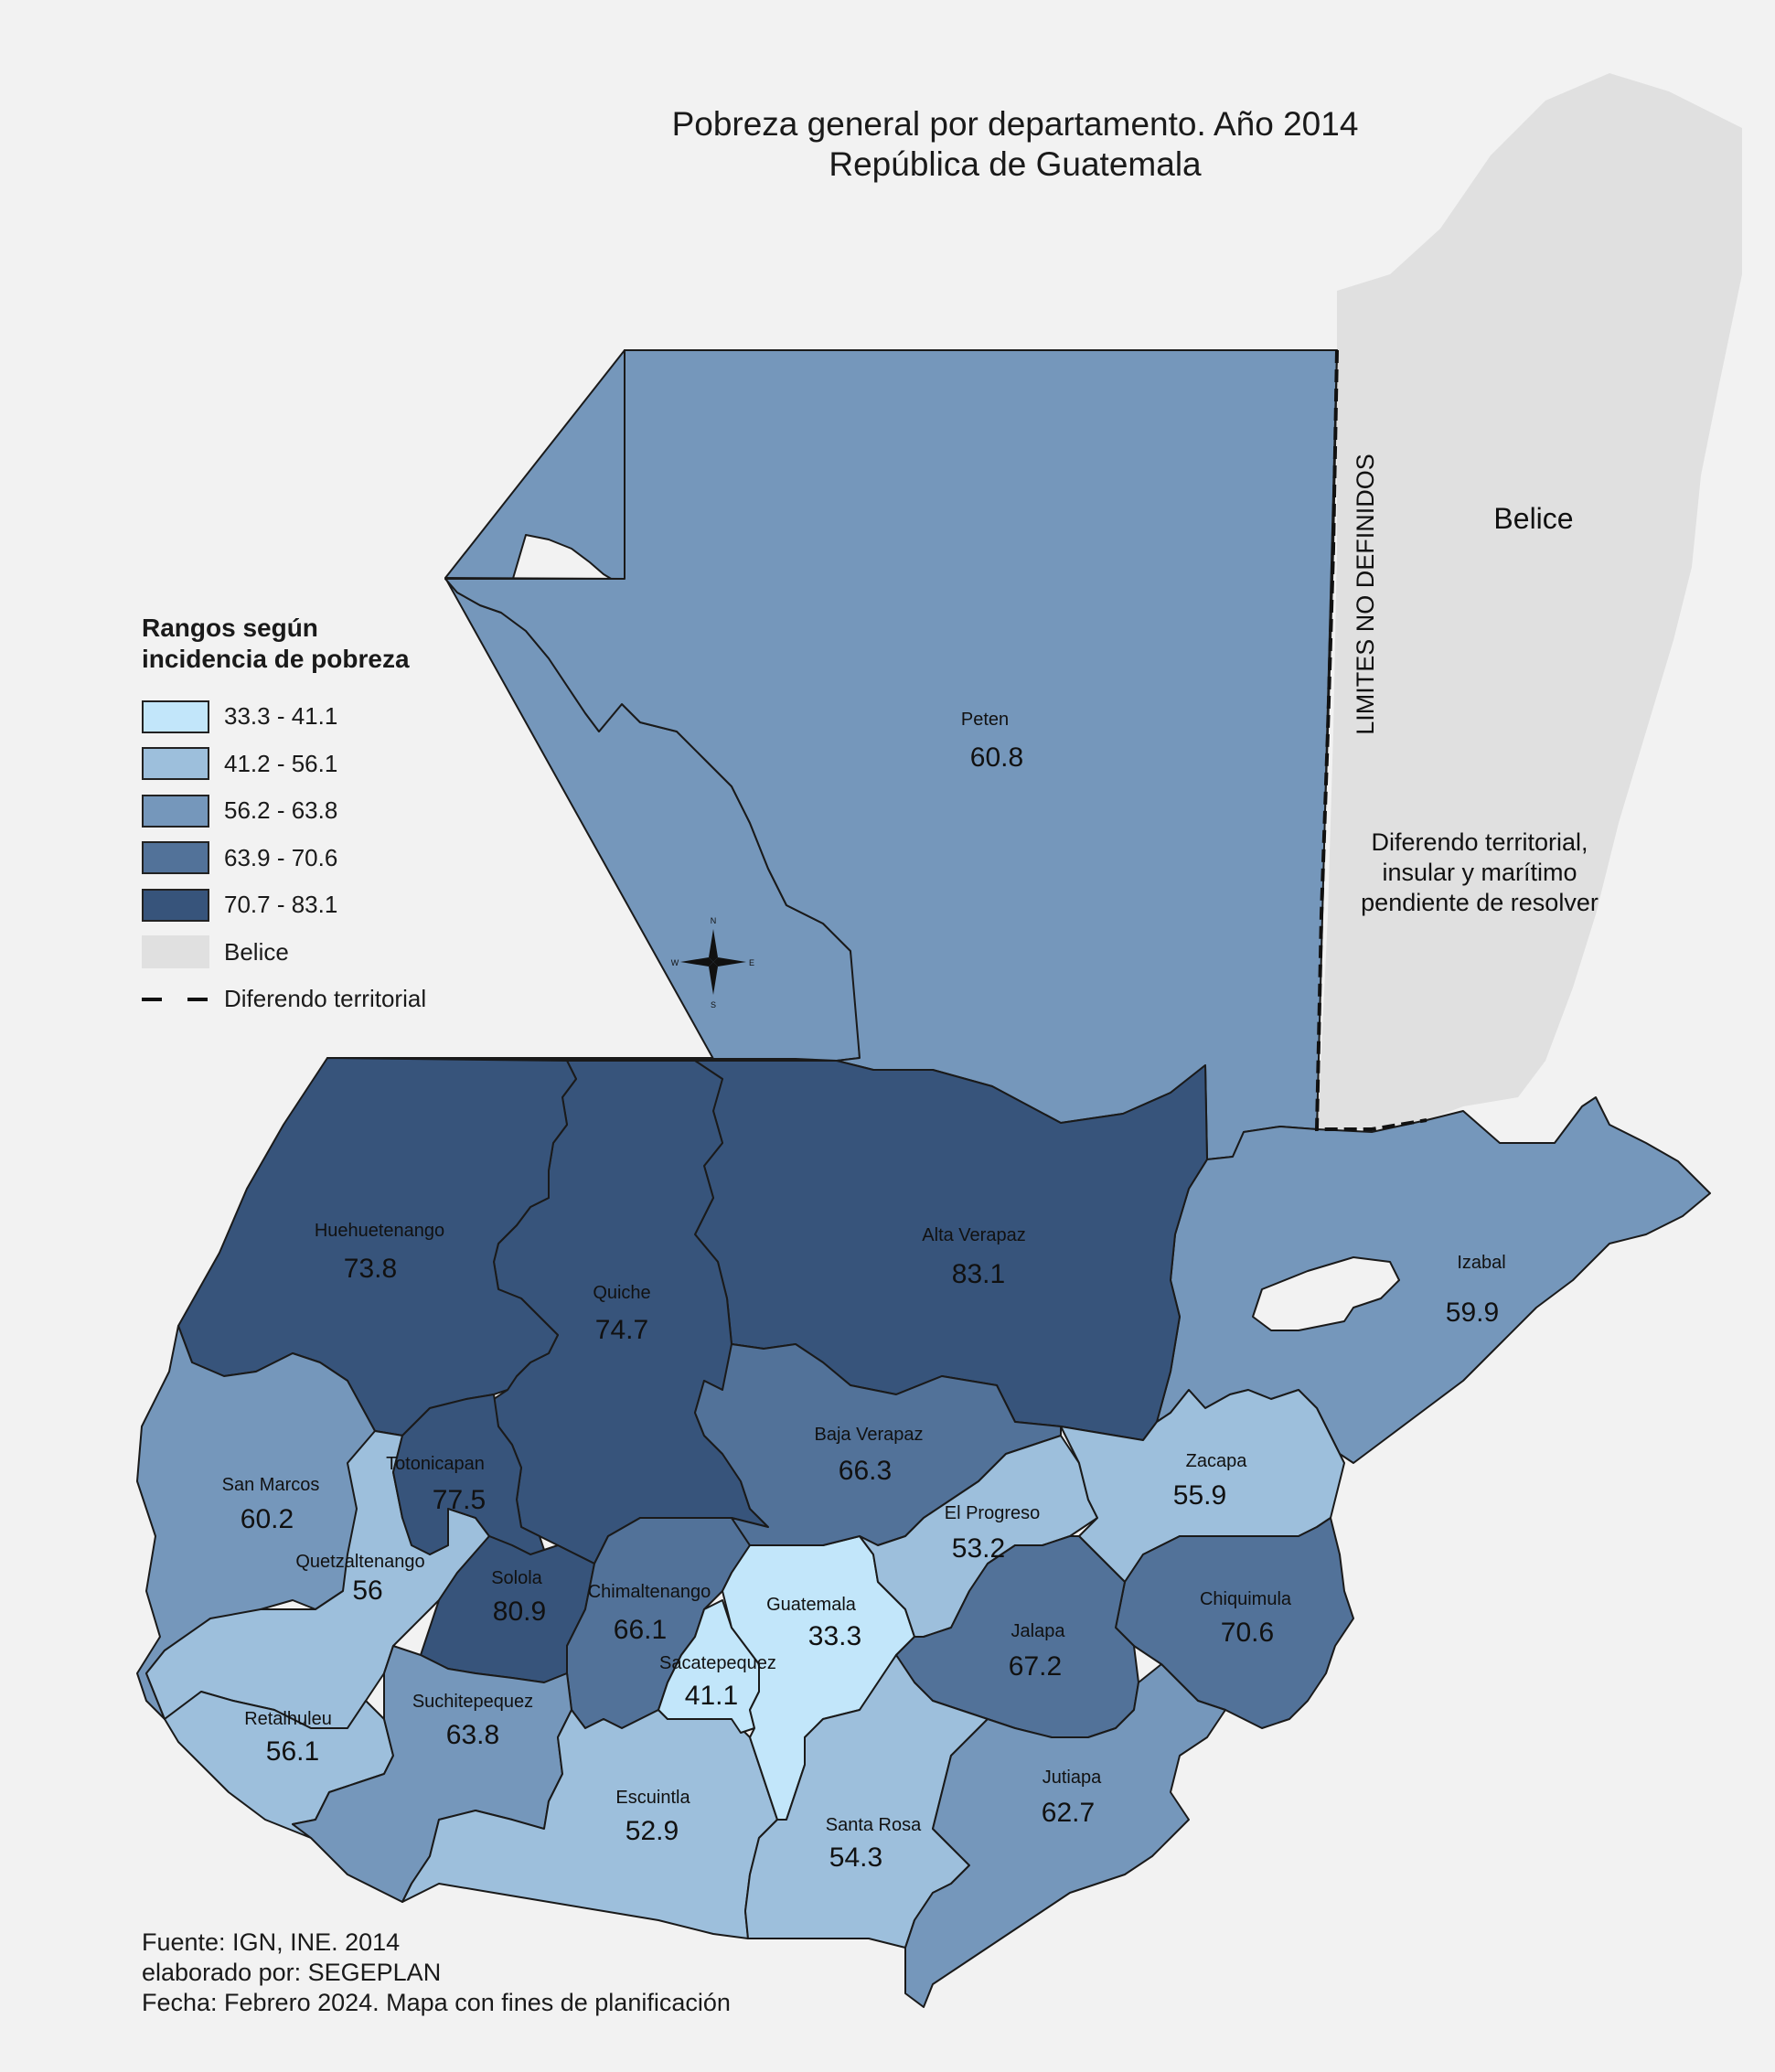  I want to click on legend-label-dispute: Diferendo territorial, so click(325, 999).